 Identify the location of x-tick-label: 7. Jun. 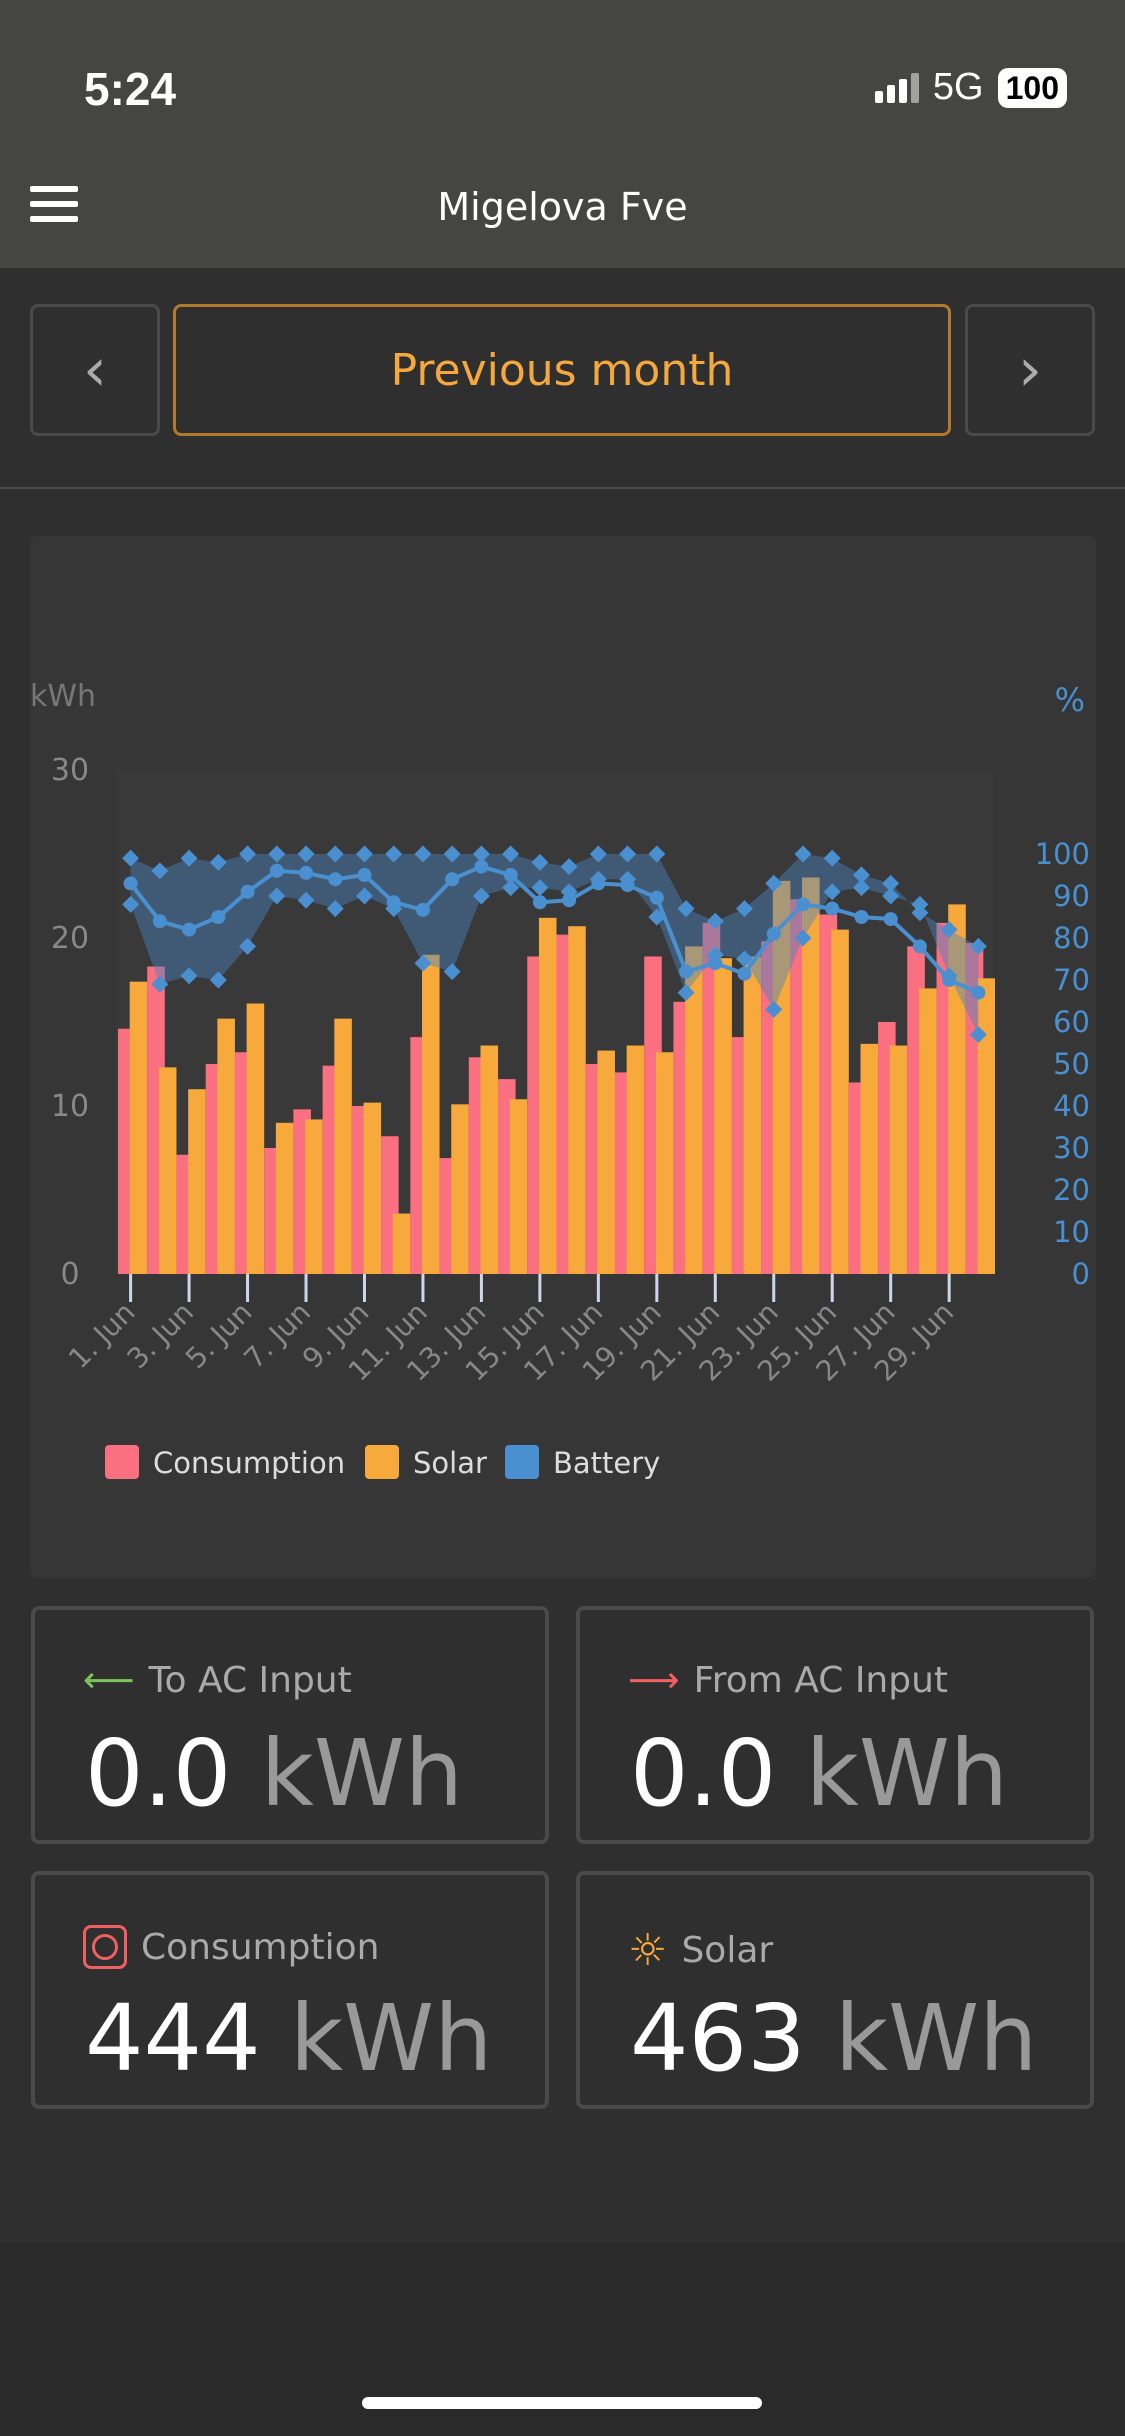
(277, 1335).